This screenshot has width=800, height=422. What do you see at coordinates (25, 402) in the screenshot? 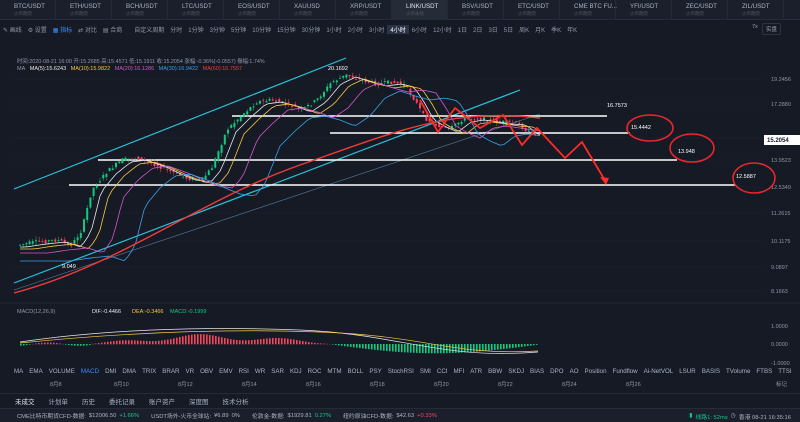
I see `order-tab: 未成交` at bounding box center [25, 402].